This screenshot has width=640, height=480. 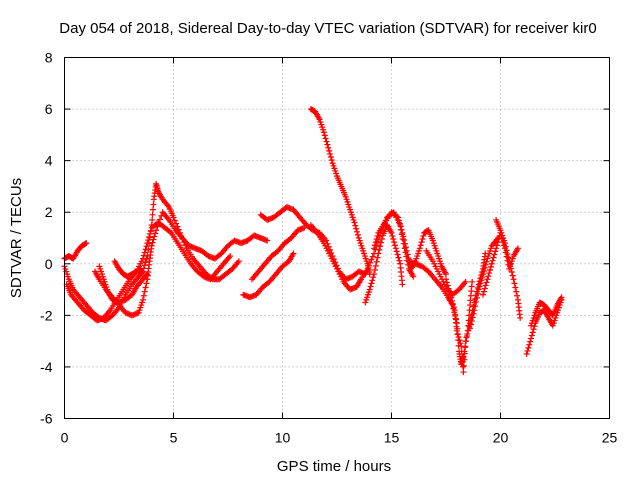 I want to click on y-tick-label: 8, so click(x=49, y=58).